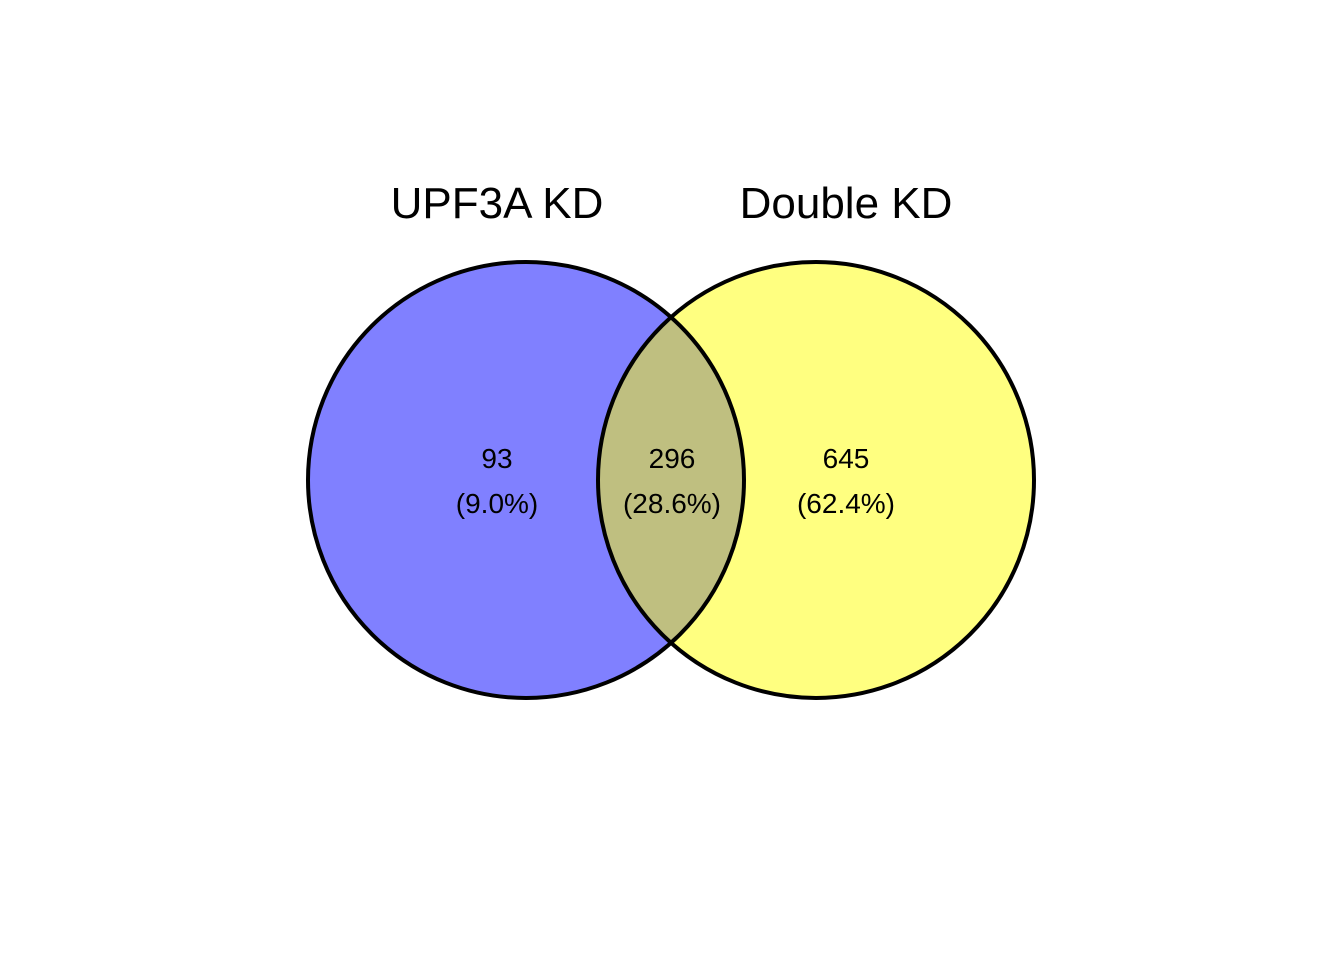 The image size is (1344, 960). Describe the element at coordinates (846, 503) in the screenshot. I see `right-only-percent: (62.4%)` at that location.